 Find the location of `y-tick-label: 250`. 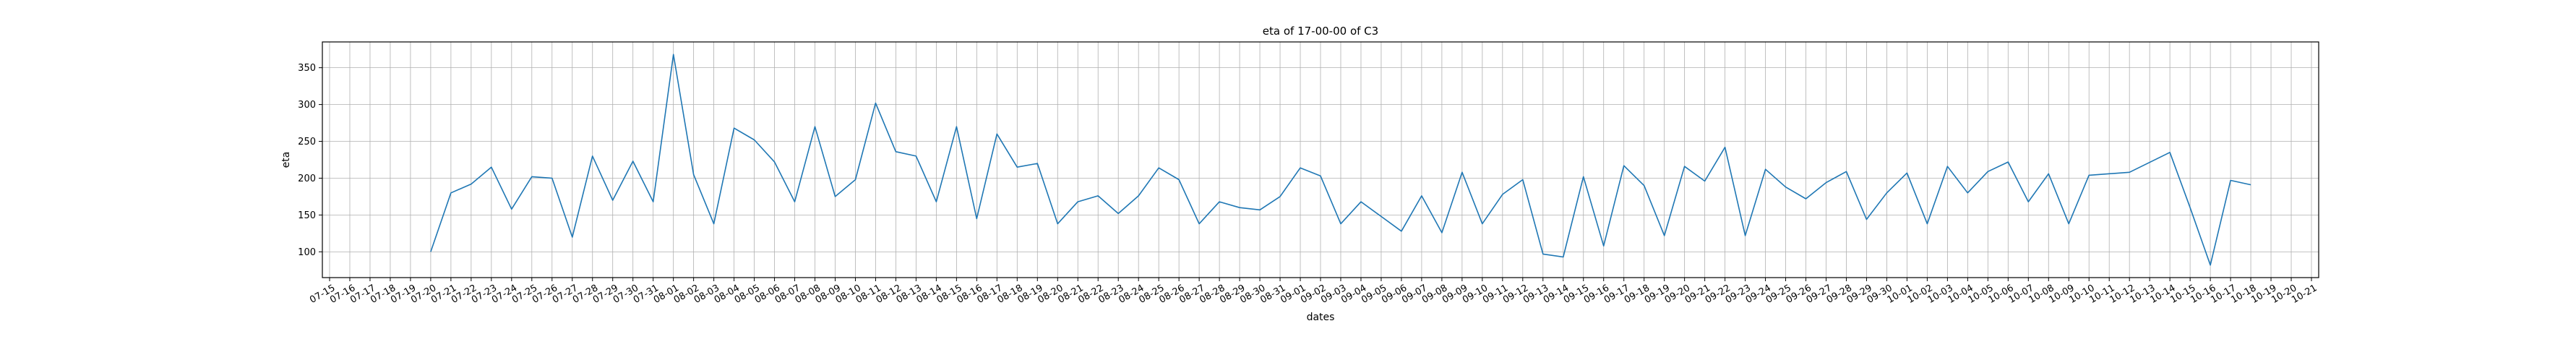

y-tick-label: 250 is located at coordinates (307, 142).